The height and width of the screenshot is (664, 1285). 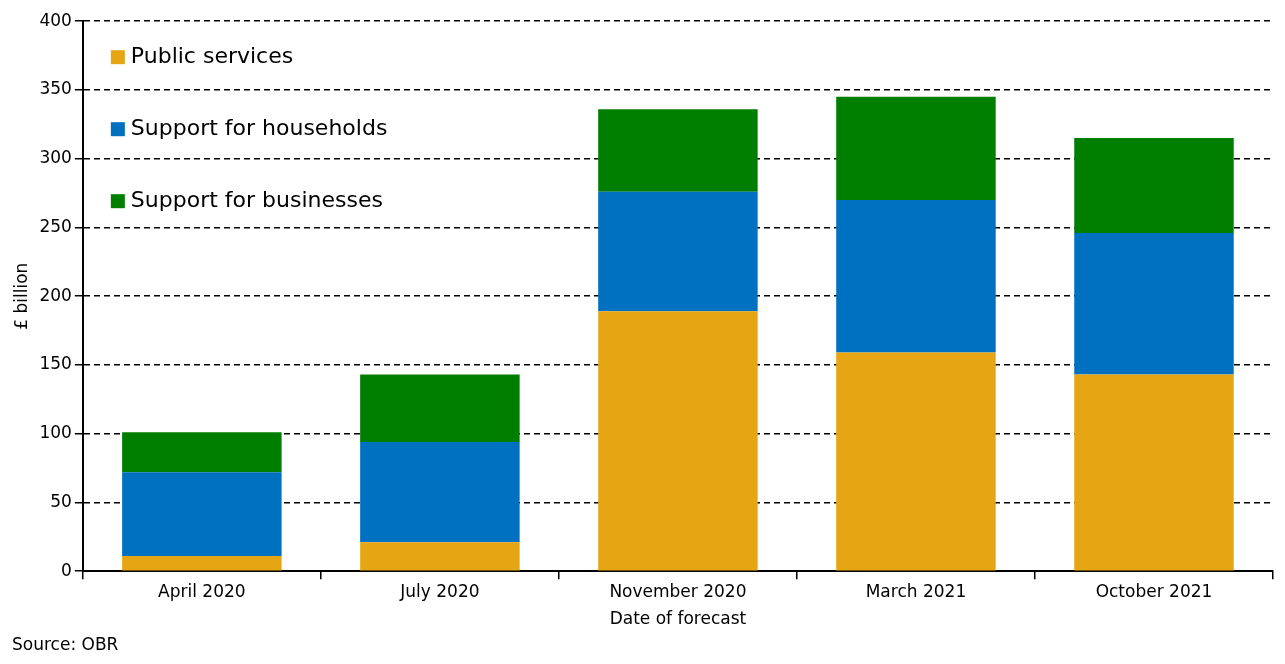 What do you see at coordinates (55, 432) in the screenshot?
I see `y-tick-label: 100` at bounding box center [55, 432].